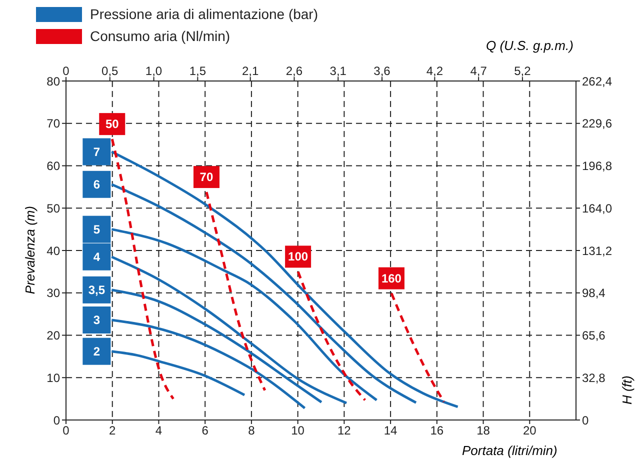  Describe the element at coordinates (158, 431) in the screenshot. I see `x-tick-label: 4` at that location.